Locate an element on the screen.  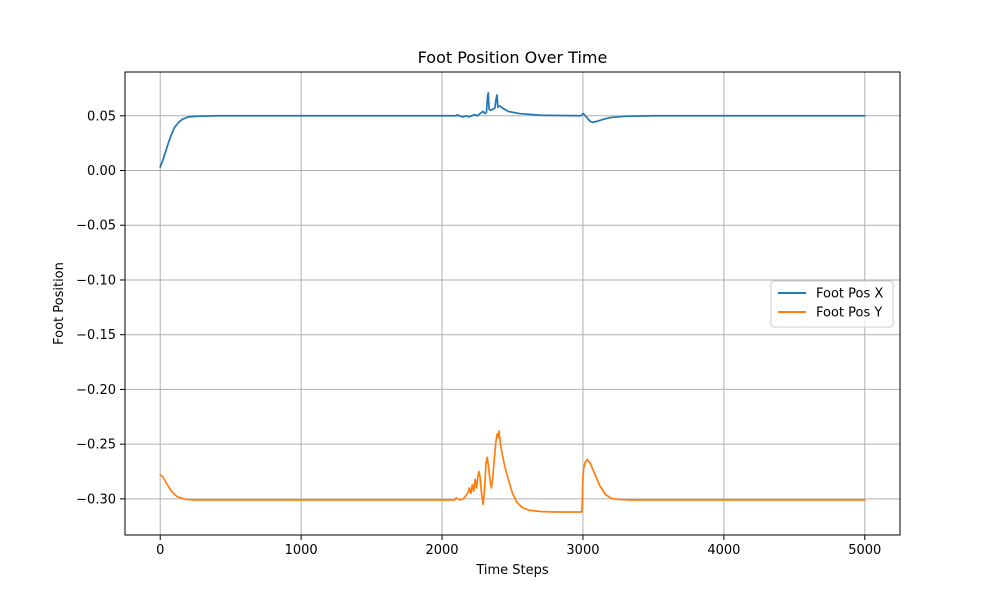
legend-label-foot-pos-x: Foot Pos X is located at coordinates (849, 294).